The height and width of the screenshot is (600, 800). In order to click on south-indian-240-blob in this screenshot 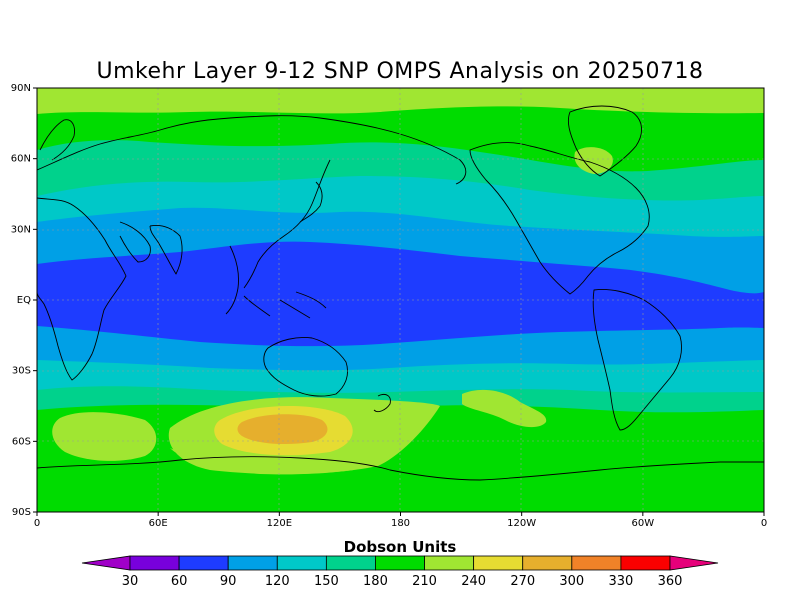, I will do `click(104, 436)`.